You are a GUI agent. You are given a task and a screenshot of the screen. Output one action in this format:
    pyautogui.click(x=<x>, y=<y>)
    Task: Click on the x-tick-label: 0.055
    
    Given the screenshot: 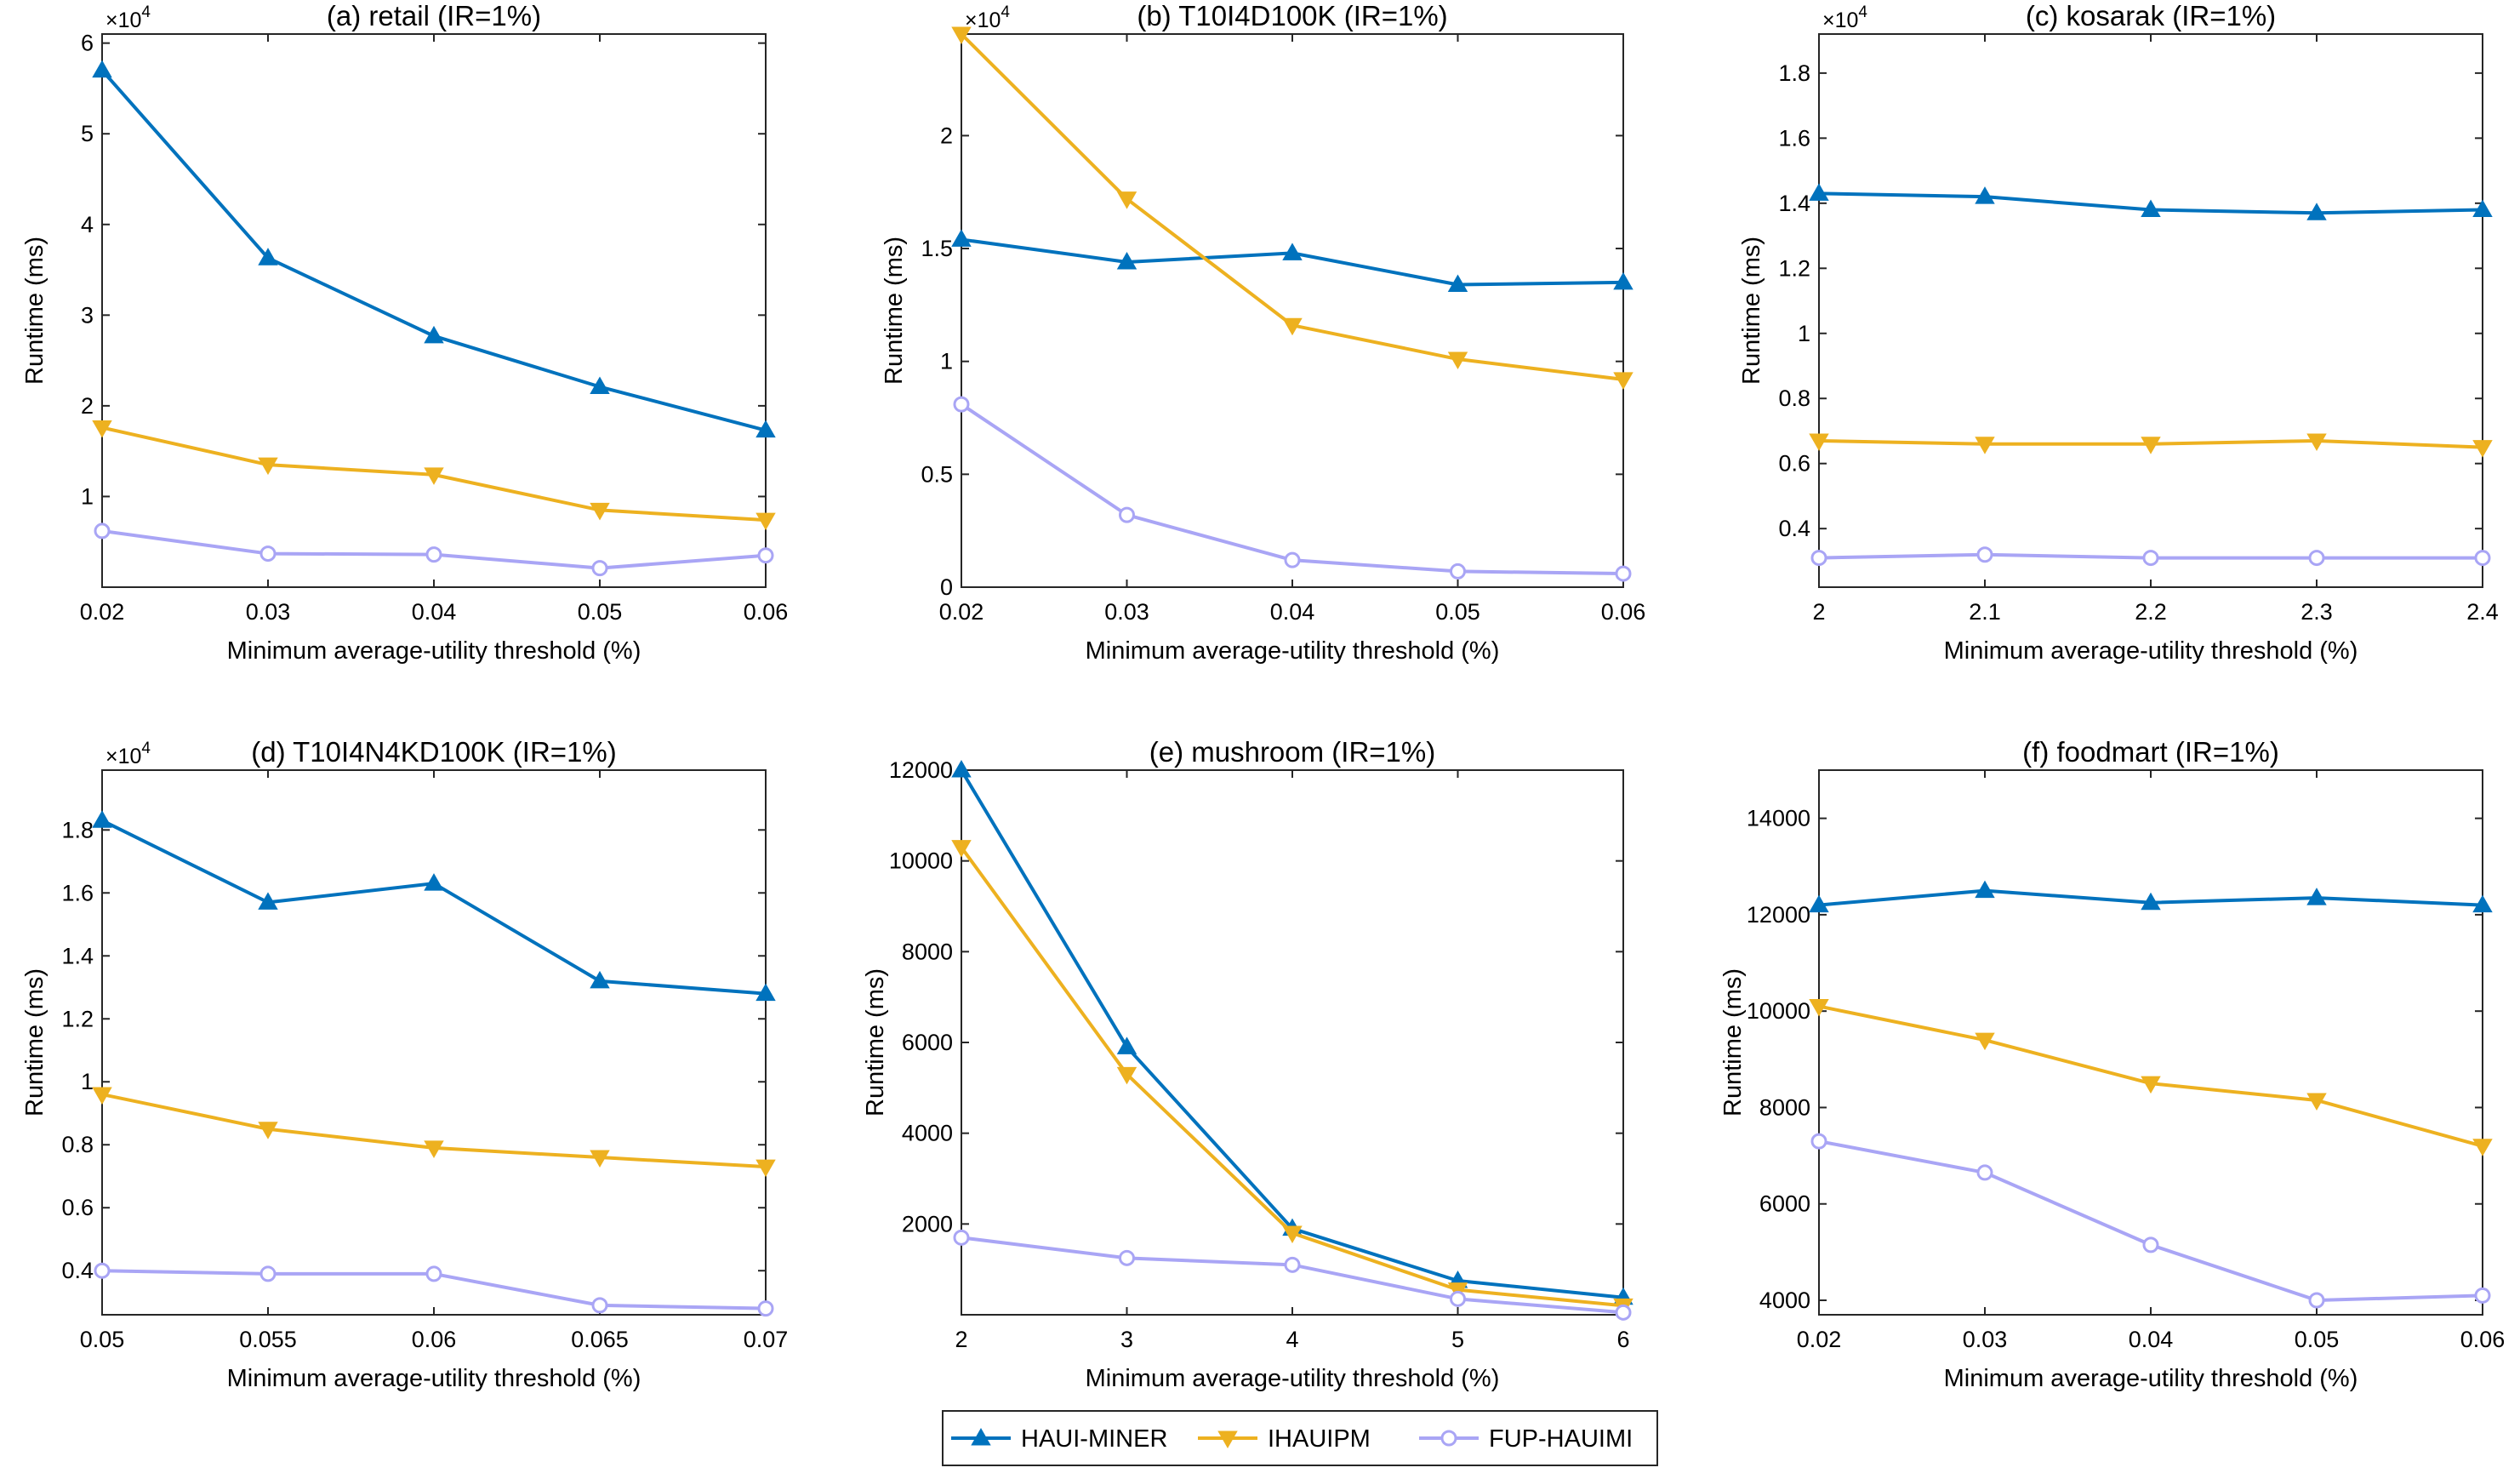 What is the action you would take?
    pyautogui.click(x=268, y=1339)
    